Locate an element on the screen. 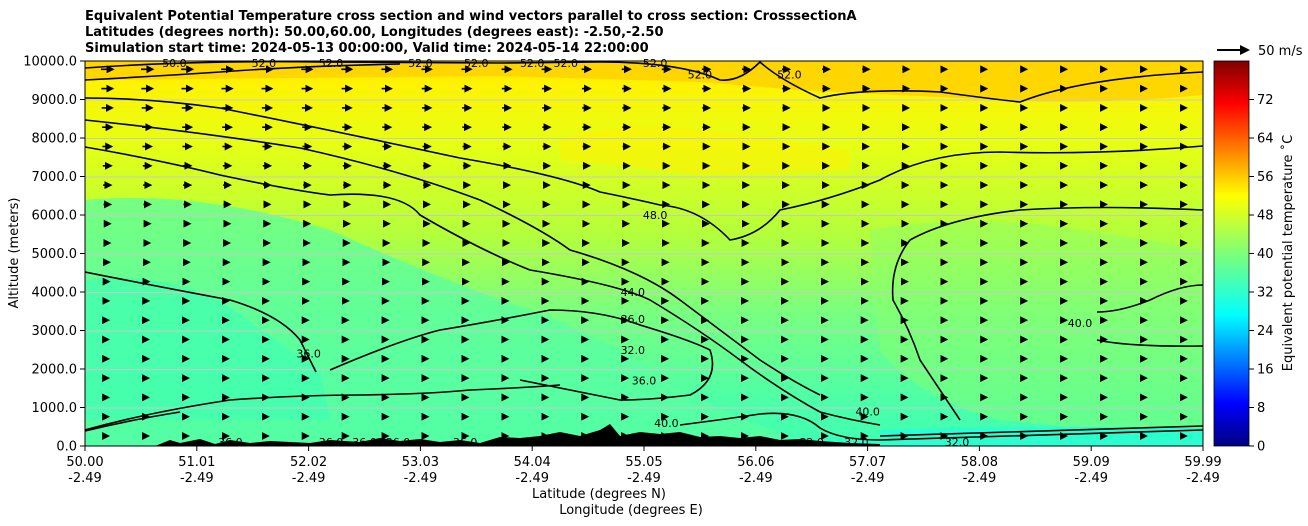 The width and height of the screenshot is (1308, 526). colorbar is located at coordinates (1231, 253).